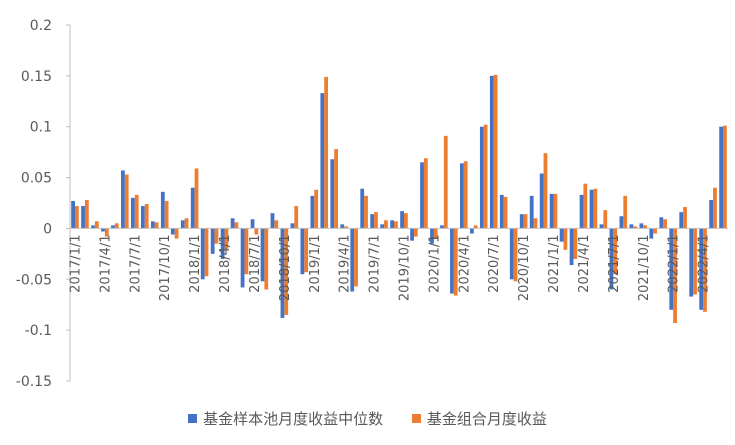 The width and height of the screenshot is (735, 445). Describe the element at coordinates (165, 267) in the screenshot. I see `x-tick-label: 2017/10/1` at that location.